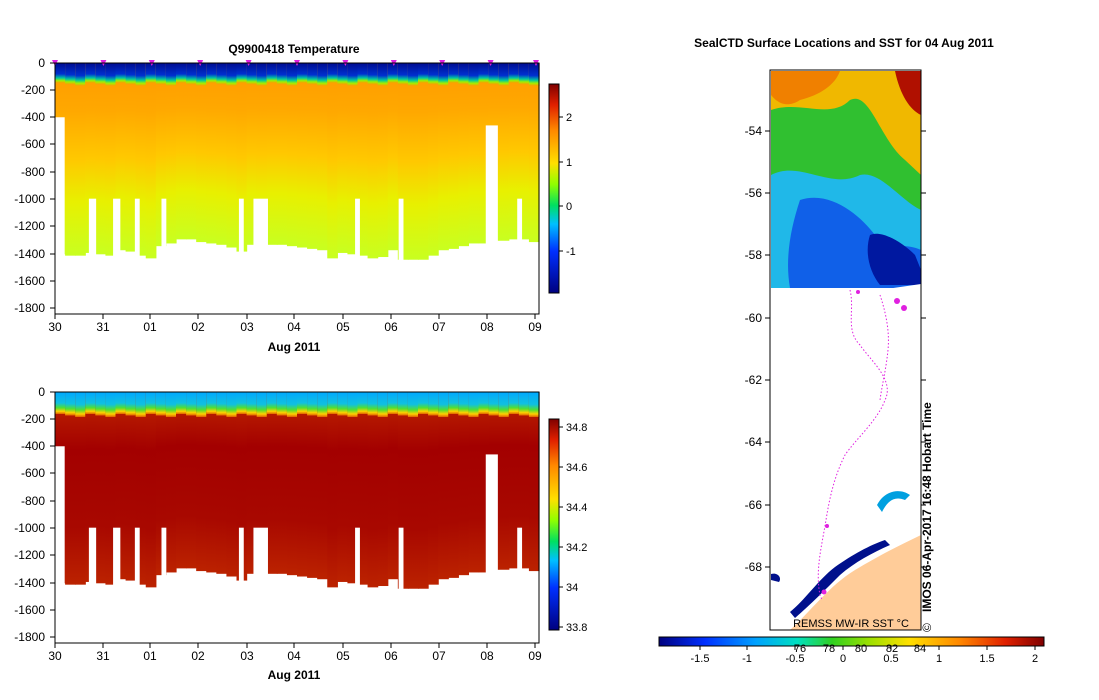 The height and width of the screenshot is (700, 1099). Describe the element at coordinates (391, 324) in the screenshot. I see `x-tick: 06` at that location.